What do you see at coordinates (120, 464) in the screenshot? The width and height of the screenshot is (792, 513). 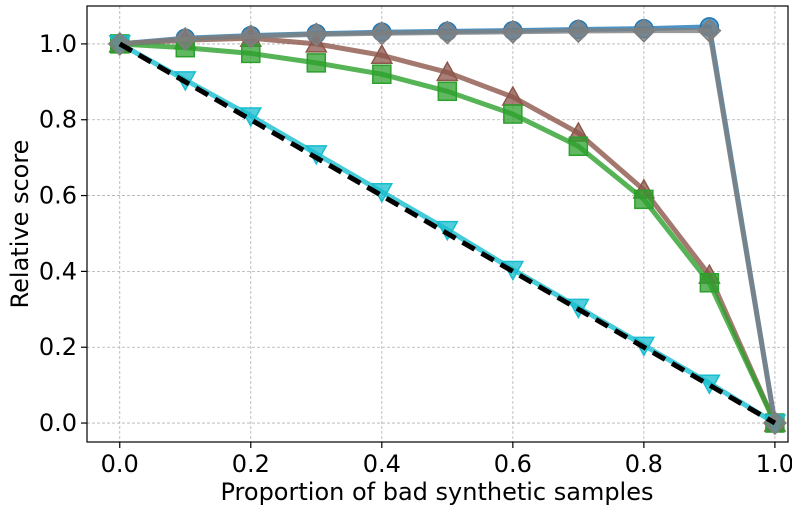 I see `x-tick-label: 0.0` at bounding box center [120, 464].